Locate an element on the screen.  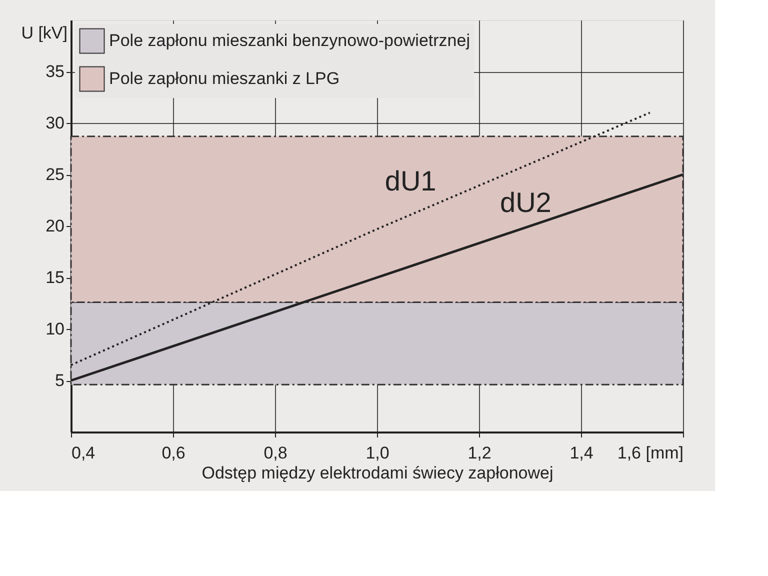
x-tick-label: 1,0 is located at coordinates (378, 453).